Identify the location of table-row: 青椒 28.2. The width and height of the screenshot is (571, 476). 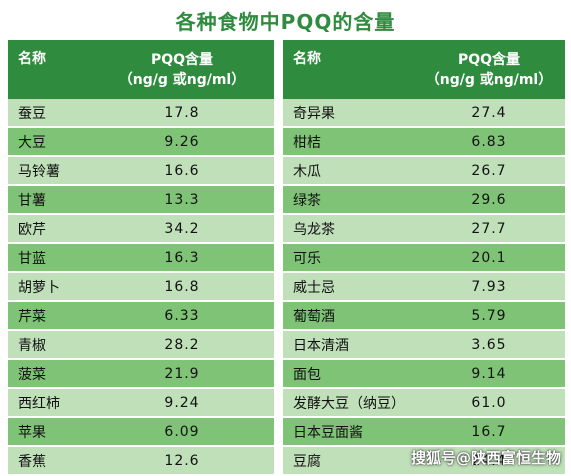
(141, 345).